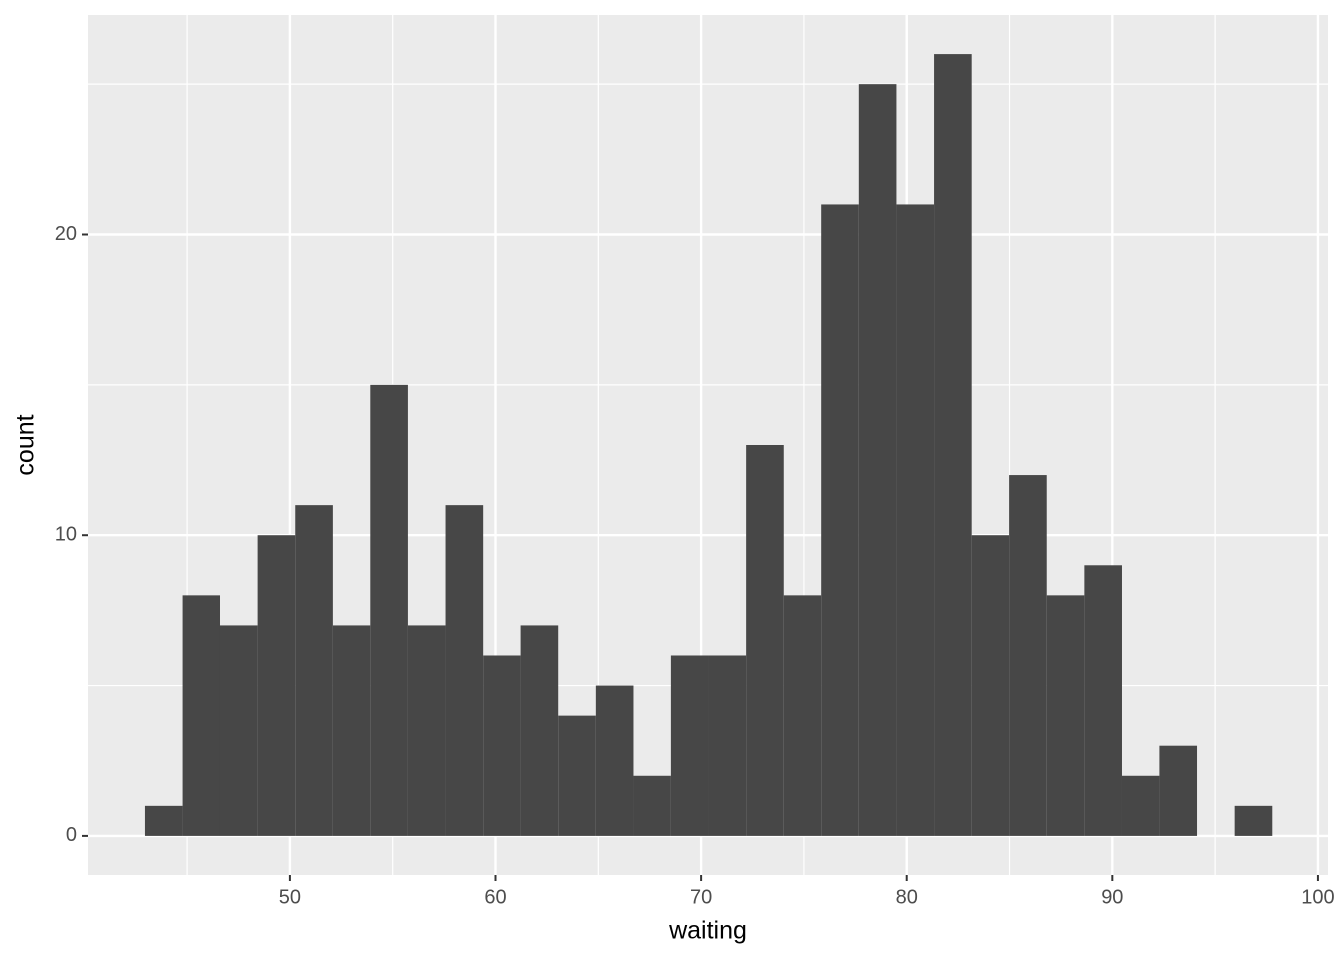 The height and width of the screenshot is (960, 1344). What do you see at coordinates (66, 534) in the screenshot?
I see `y-tick-label: 10` at bounding box center [66, 534].